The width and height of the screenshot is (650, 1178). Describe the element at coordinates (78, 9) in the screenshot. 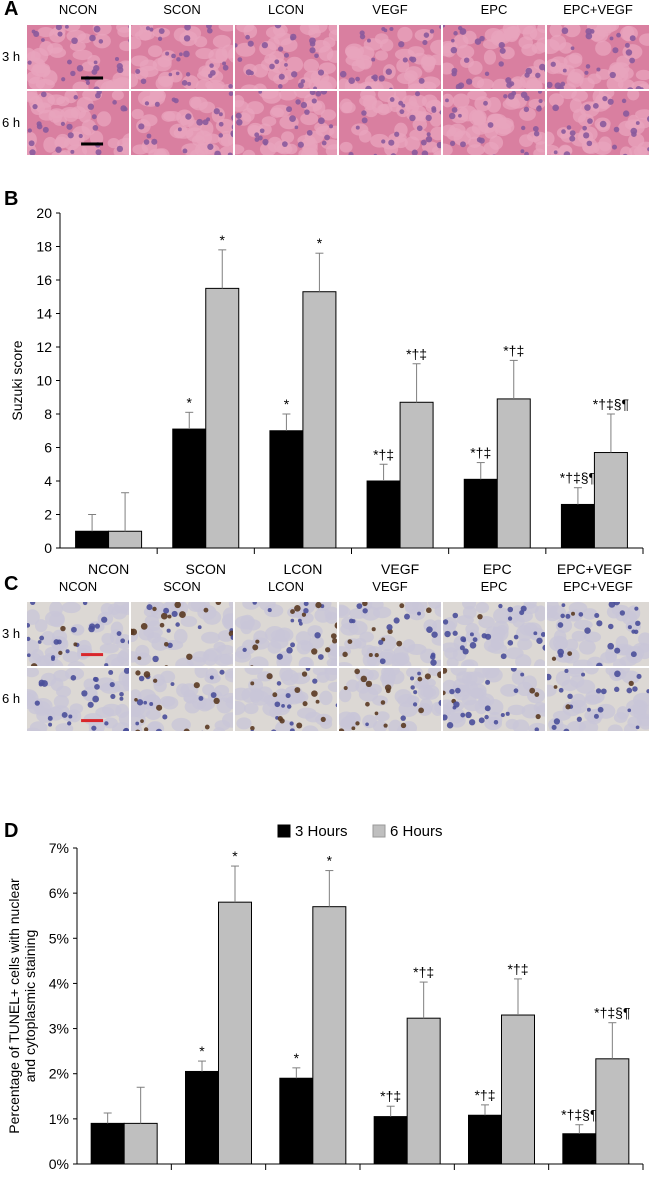

I see `a-column-label: NCON` at that location.